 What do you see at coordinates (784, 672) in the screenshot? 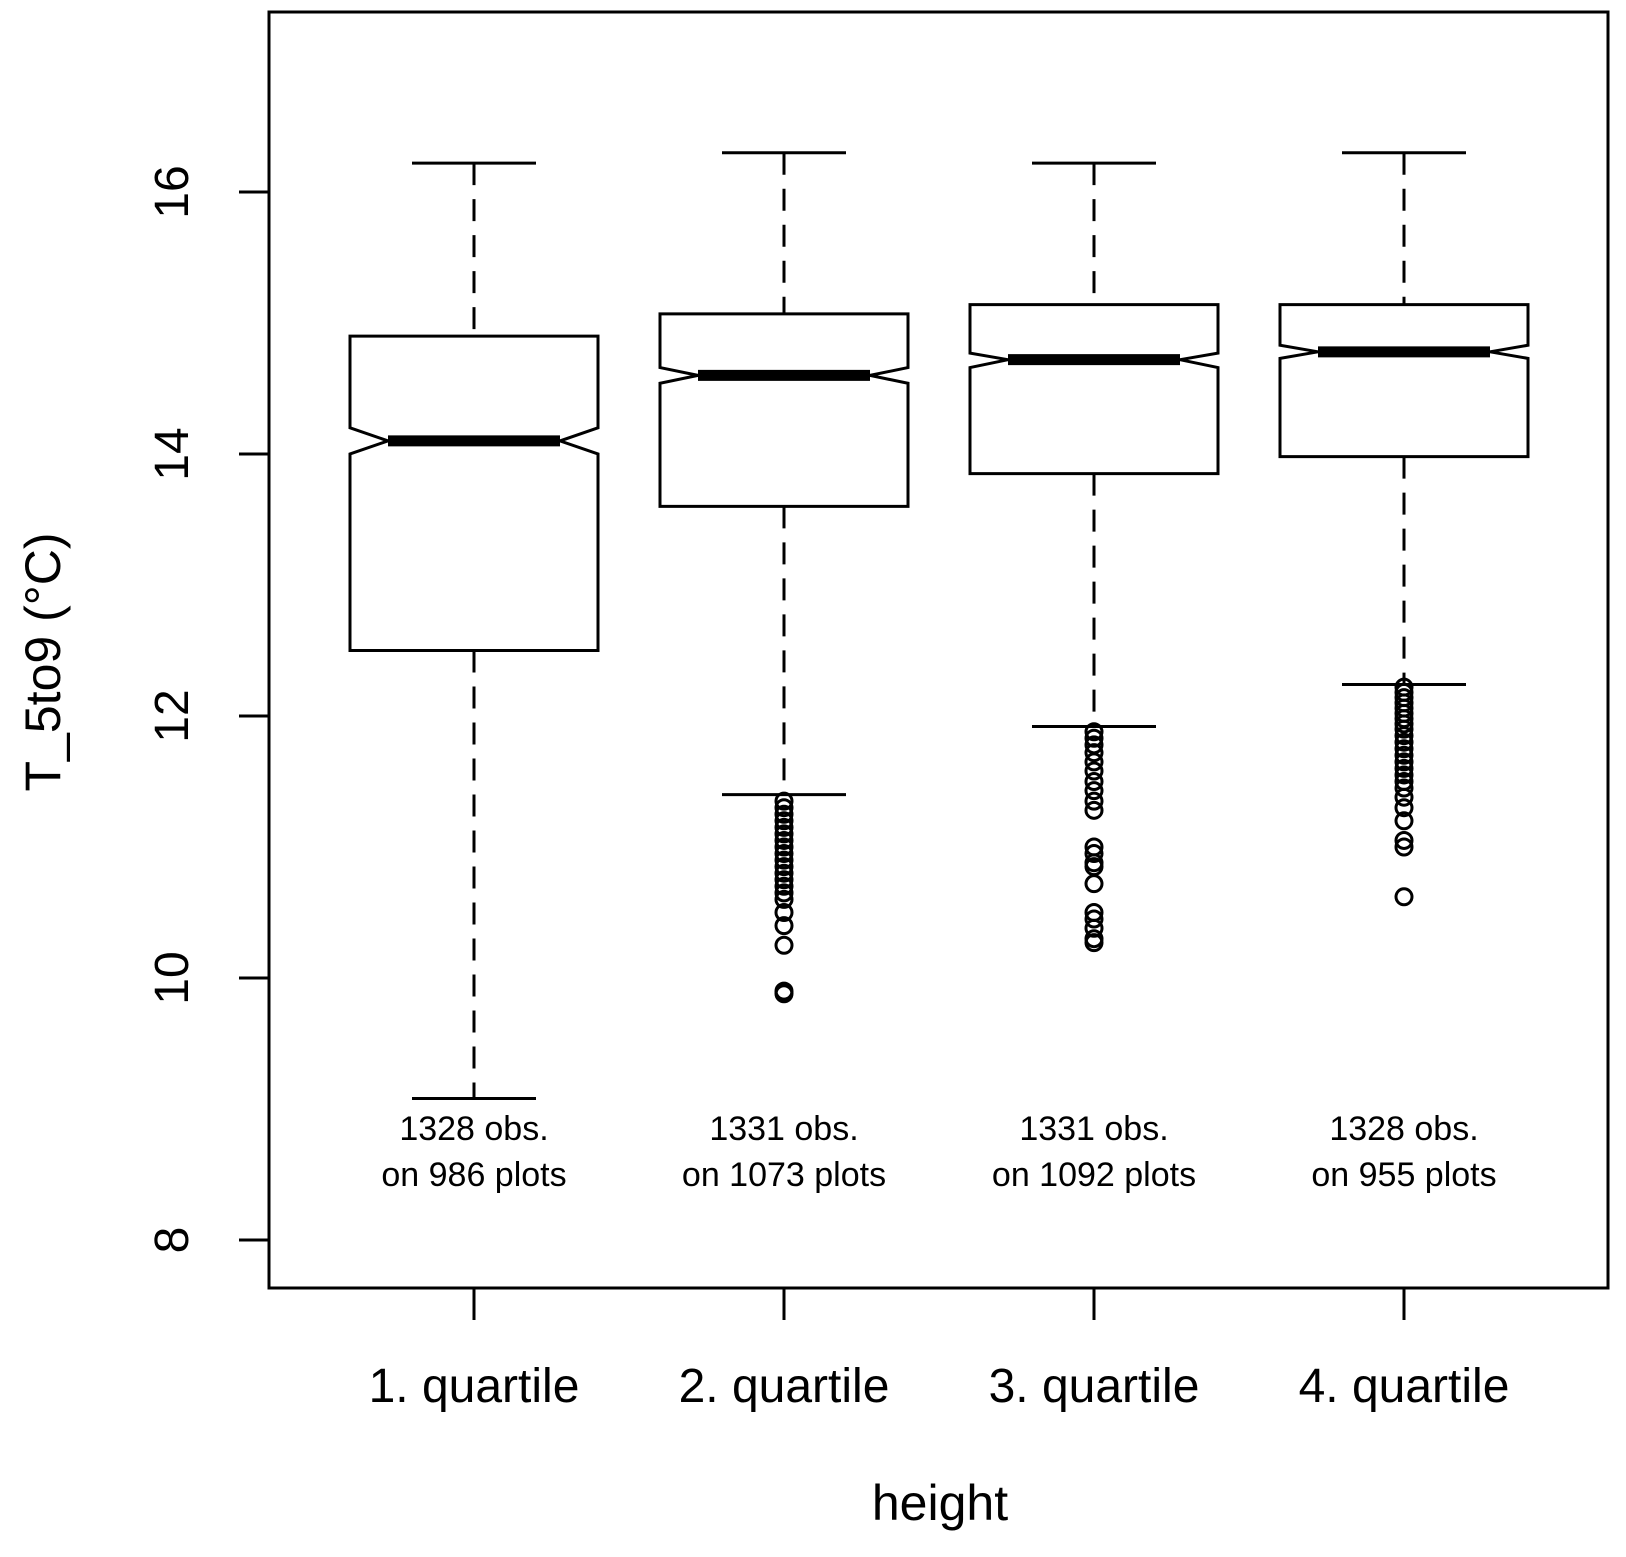
I see `box-group: 1331 obs. on 1073 plots` at bounding box center [784, 672].